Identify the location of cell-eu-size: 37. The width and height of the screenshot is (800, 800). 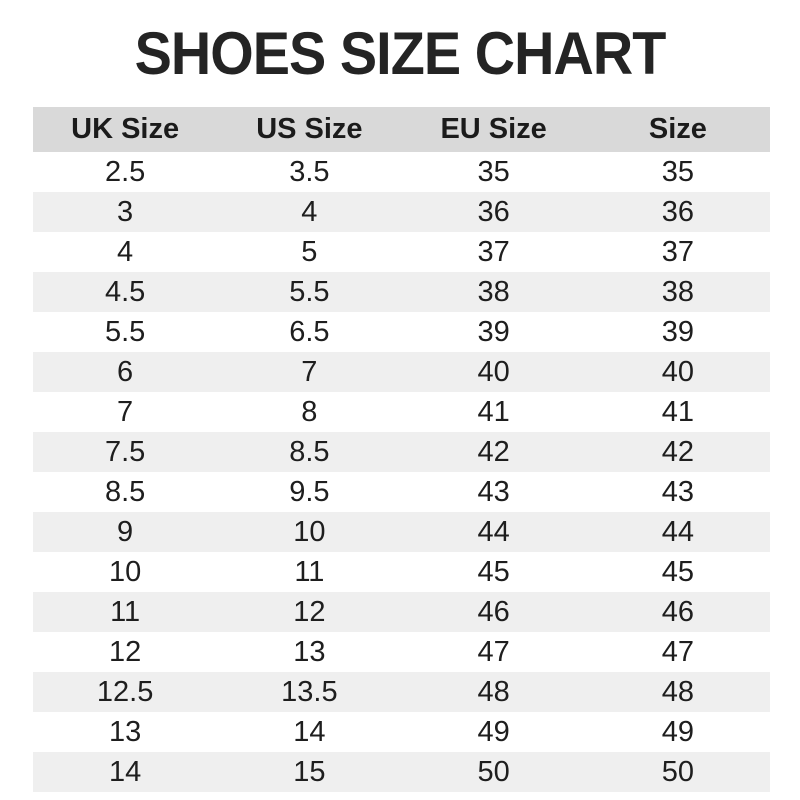
(493, 251).